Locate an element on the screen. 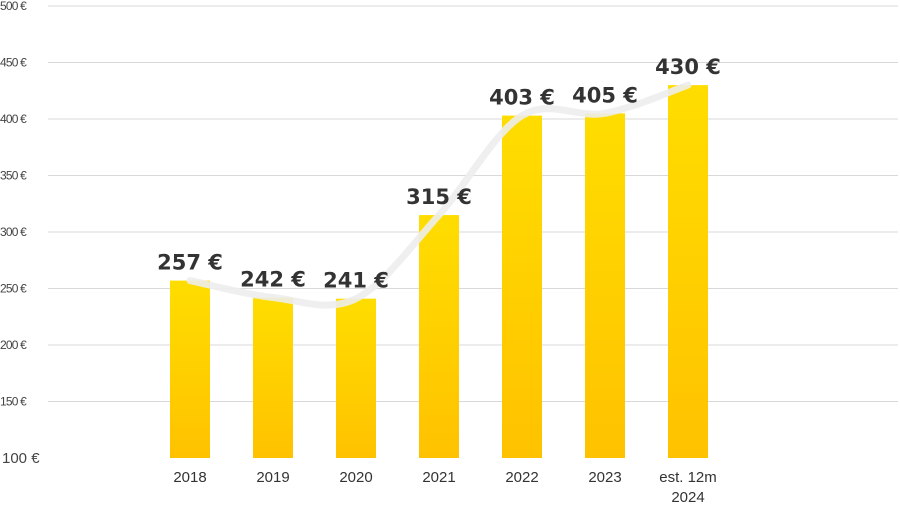 The height and width of the screenshot is (506, 900). x-tick-label: 2020 is located at coordinates (355, 477).